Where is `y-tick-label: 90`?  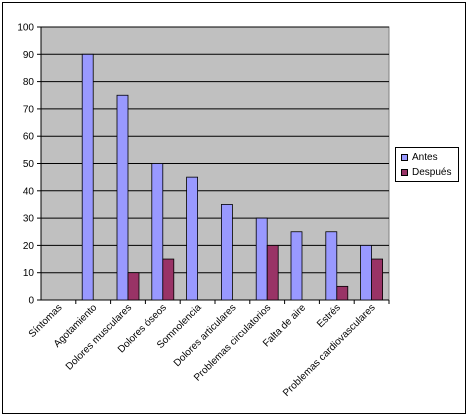 y-tick-label: 90 is located at coordinates (29, 55).